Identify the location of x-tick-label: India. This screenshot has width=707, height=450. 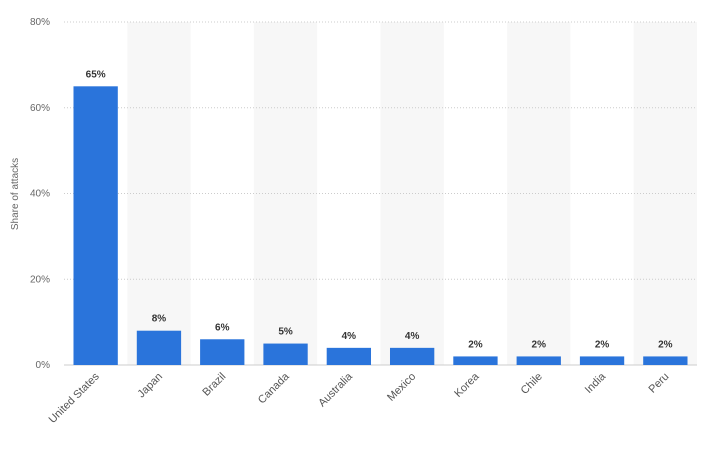
(596, 383).